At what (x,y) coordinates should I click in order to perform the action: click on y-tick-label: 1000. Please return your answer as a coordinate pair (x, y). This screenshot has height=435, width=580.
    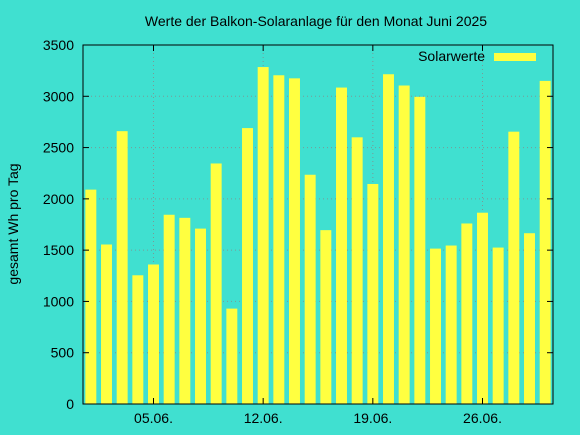
    Looking at the image, I should click on (58, 301).